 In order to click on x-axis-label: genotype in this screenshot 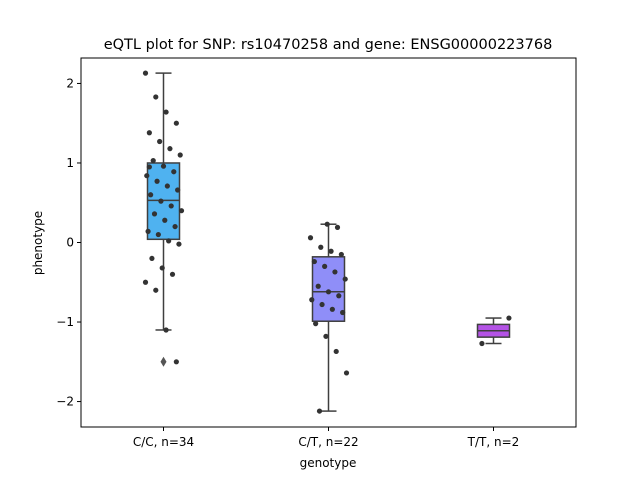, I will do `click(328, 463)`.